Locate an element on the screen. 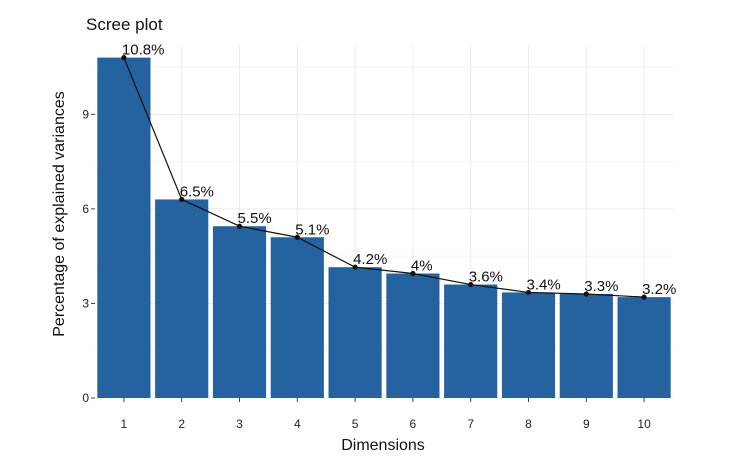 This screenshot has width=739, height=468. y-tick-label-6: 6 is located at coordinates (85, 209).